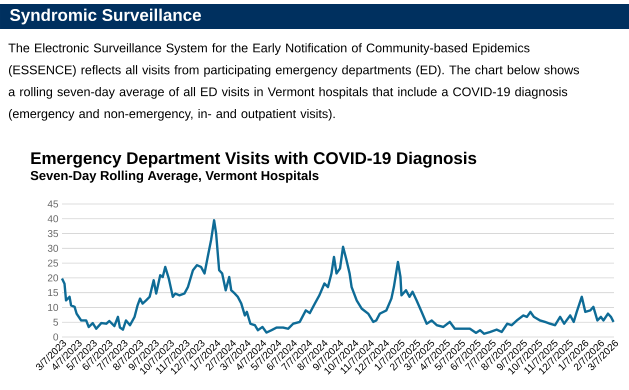 The width and height of the screenshot is (629, 390). What do you see at coordinates (53, 278) in the screenshot?
I see `y-tick-label: 20` at bounding box center [53, 278].